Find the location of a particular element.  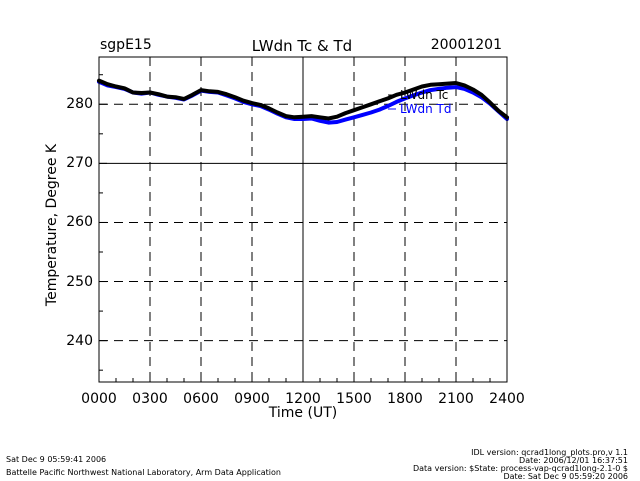

y-axis-label: Temperature, Degree K is located at coordinates (52, 225).